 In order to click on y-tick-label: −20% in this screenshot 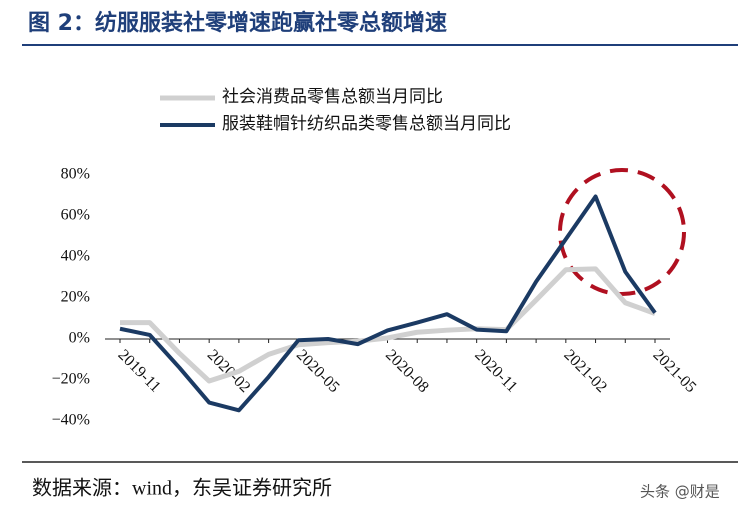, I will do `click(71, 379)`.